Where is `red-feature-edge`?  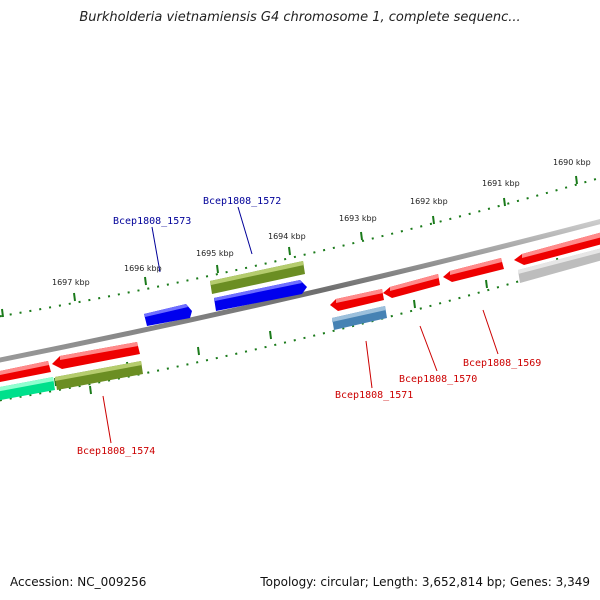
red-feature-edge is located at coordinates (557, 247).